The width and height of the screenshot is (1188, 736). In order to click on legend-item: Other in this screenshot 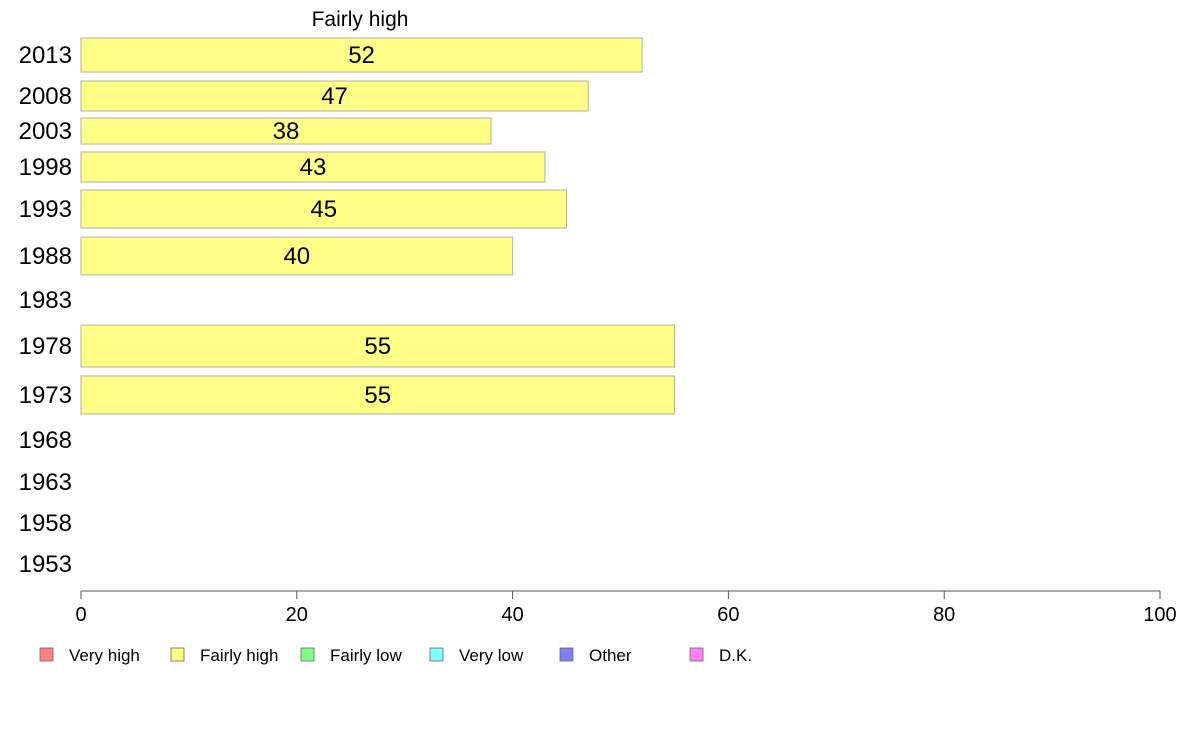, I will do `click(595, 655)`.